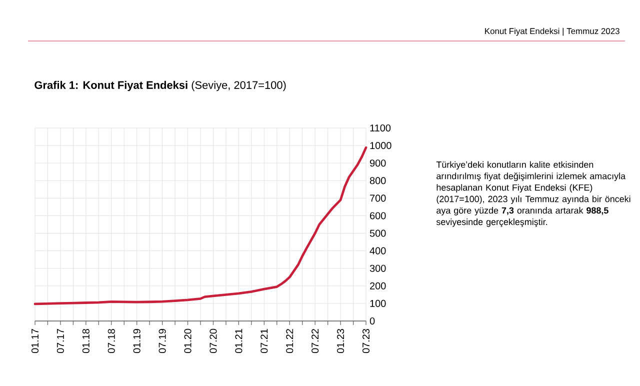 The height and width of the screenshot is (386, 640). What do you see at coordinates (86, 341) in the screenshot?
I see `x-tick-label: 01.18` at bounding box center [86, 341].